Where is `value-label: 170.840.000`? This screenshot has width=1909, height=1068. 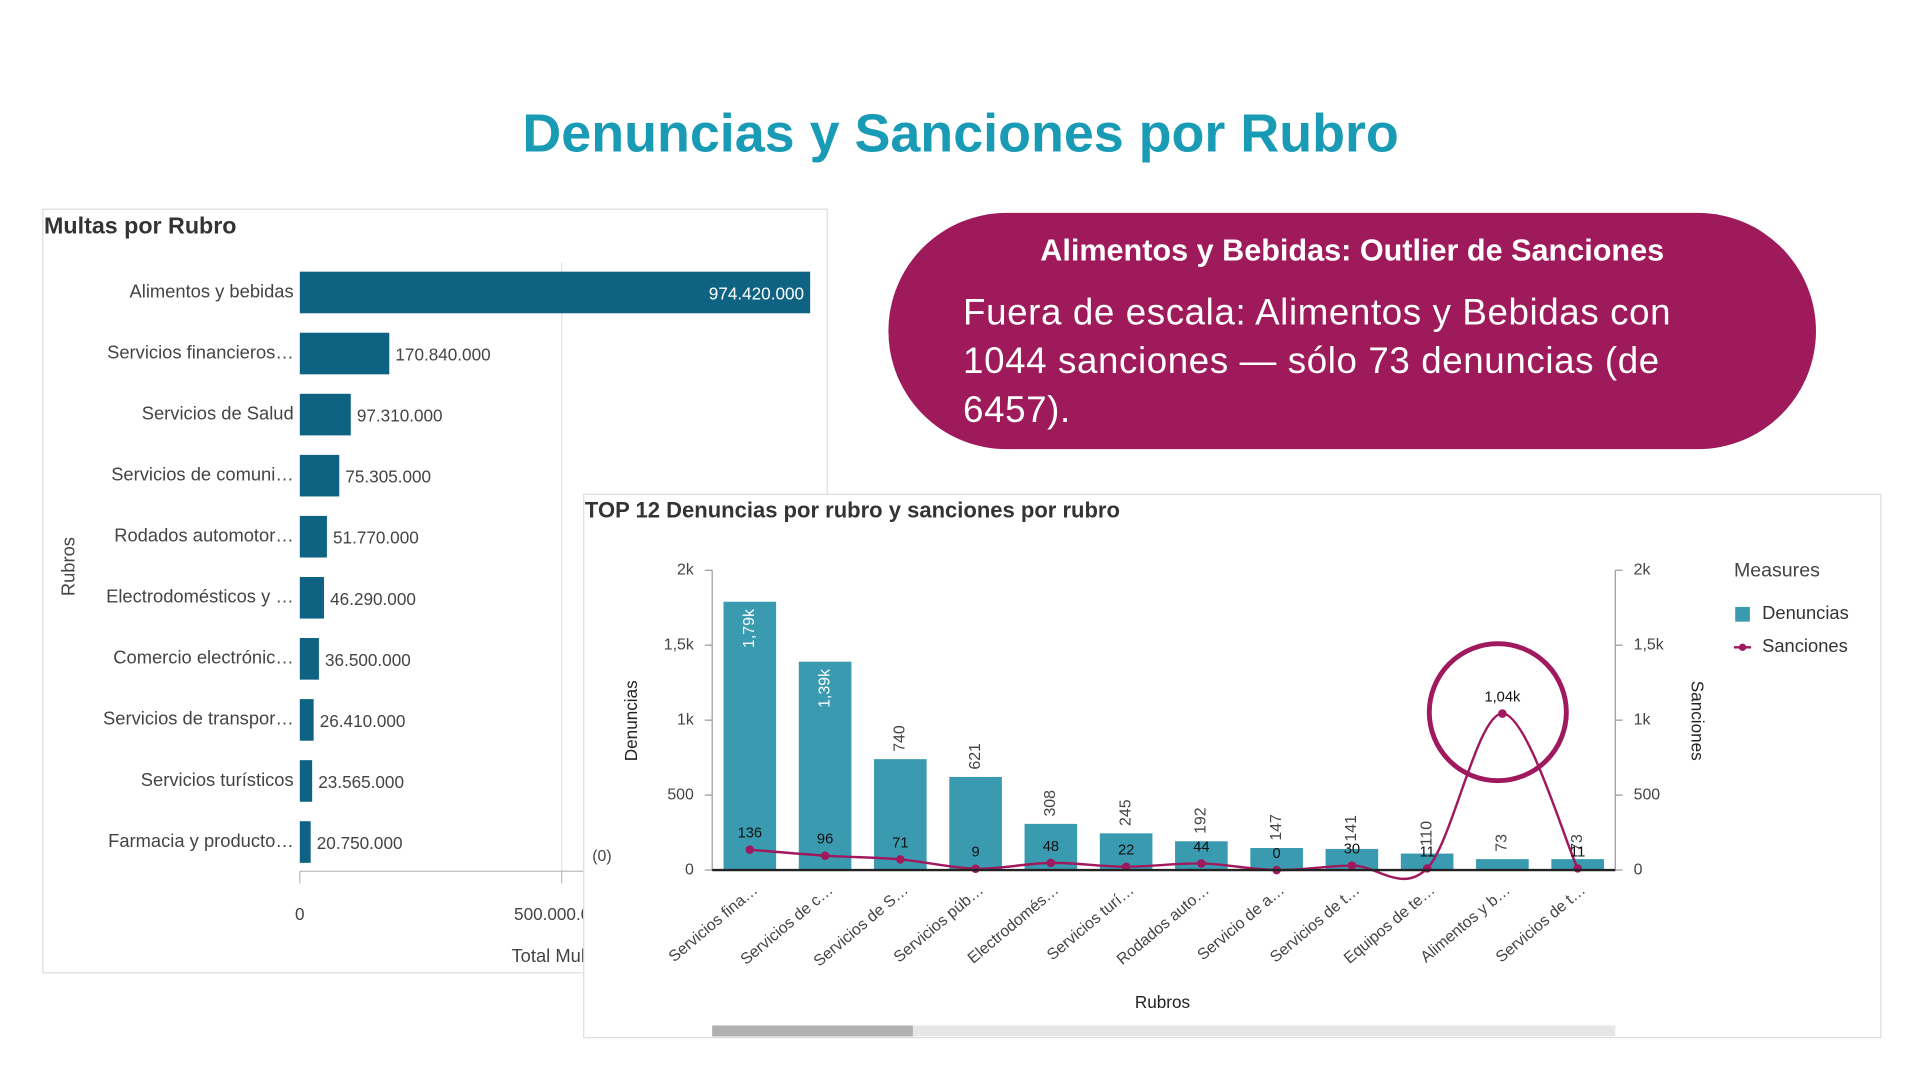
value-label: 170.840.000 is located at coordinates (442, 355).